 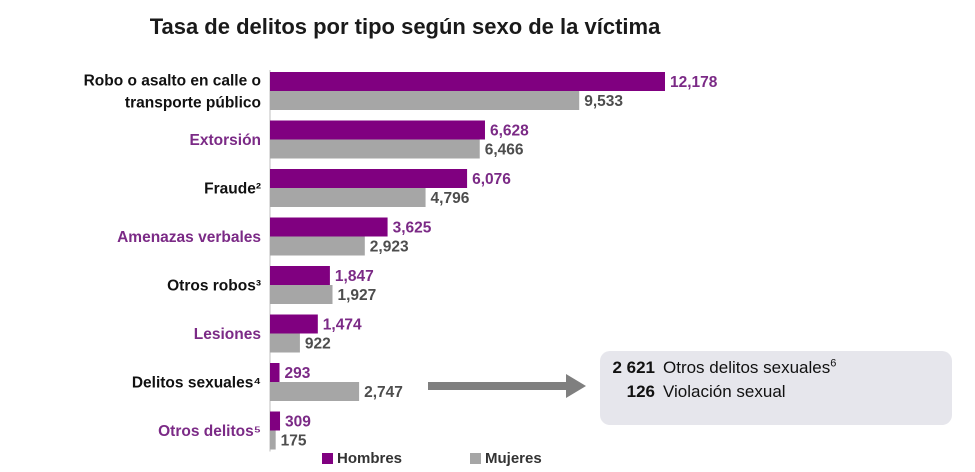 What do you see at coordinates (327, 458) in the screenshot?
I see `legend-swatch-hombres` at bounding box center [327, 458].